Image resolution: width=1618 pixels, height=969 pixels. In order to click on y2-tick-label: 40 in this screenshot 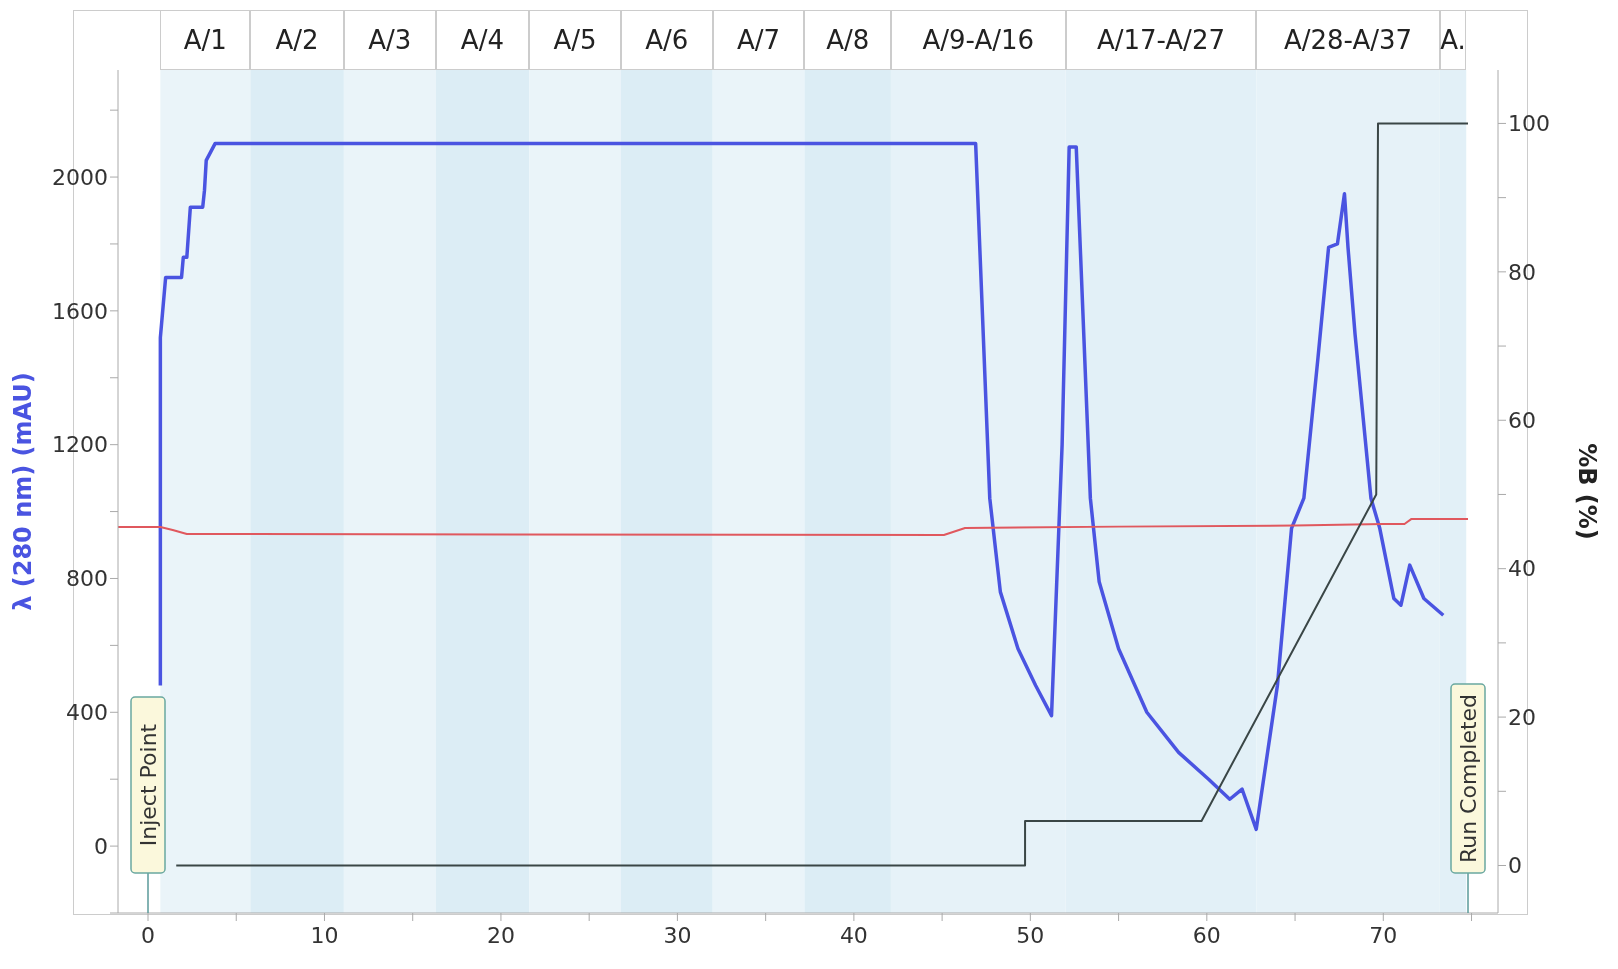, I will do `click(1522, 569)`.